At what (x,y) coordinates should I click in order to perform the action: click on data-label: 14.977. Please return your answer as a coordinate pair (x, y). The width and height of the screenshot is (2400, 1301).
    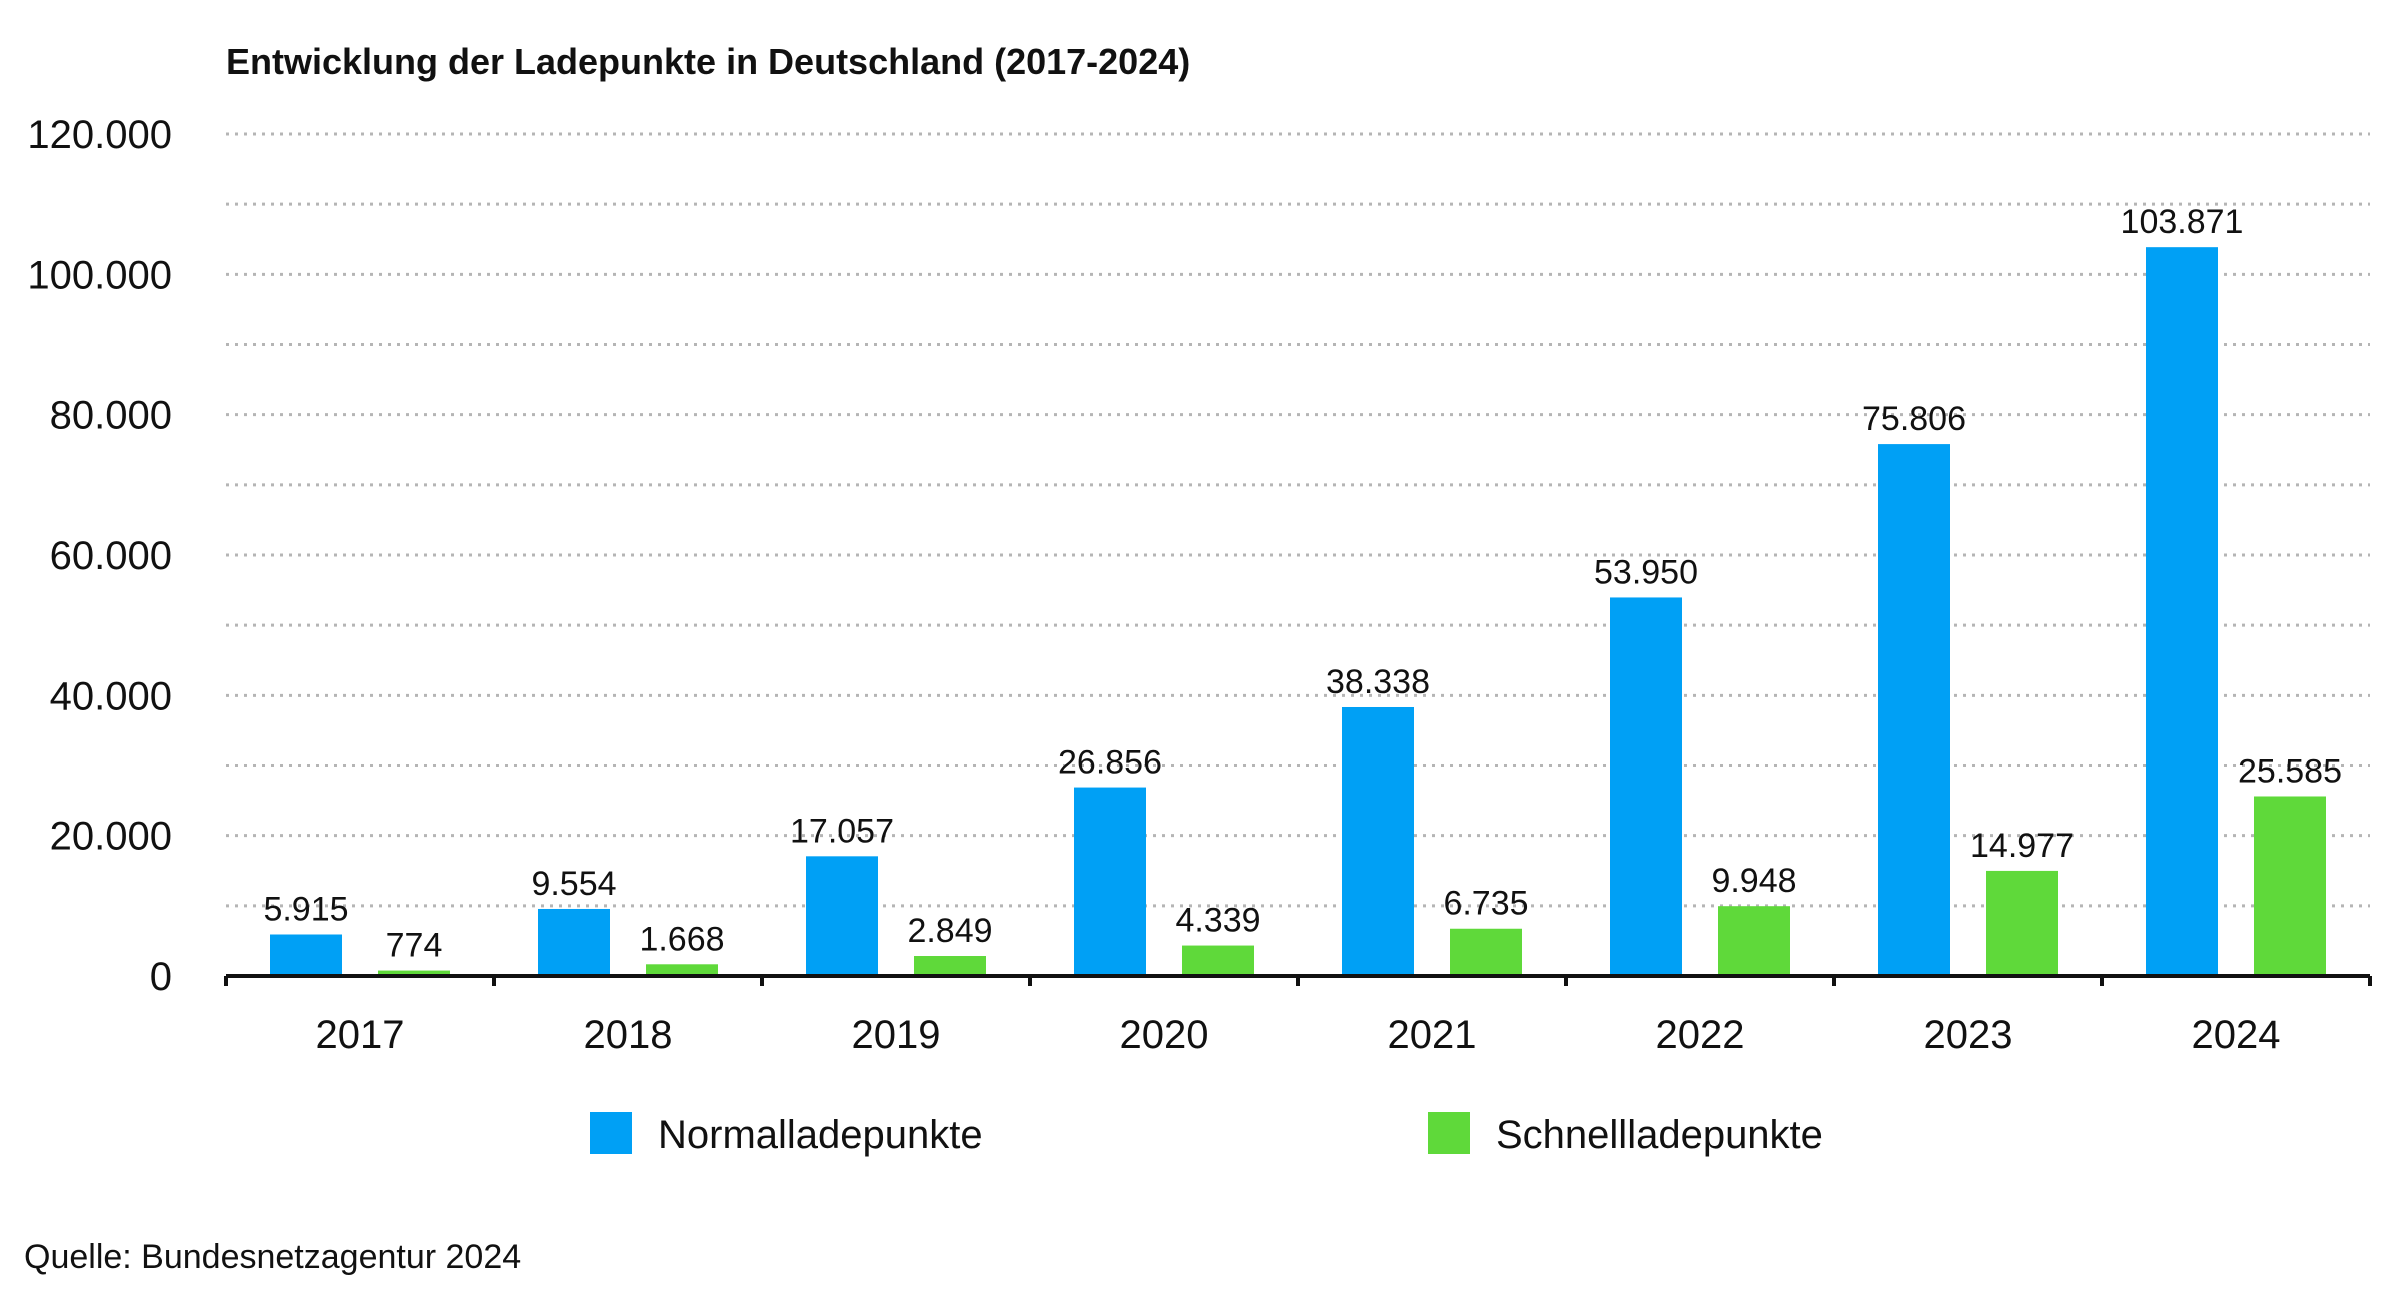
    Looking at the image, I should click on (2022, 846).